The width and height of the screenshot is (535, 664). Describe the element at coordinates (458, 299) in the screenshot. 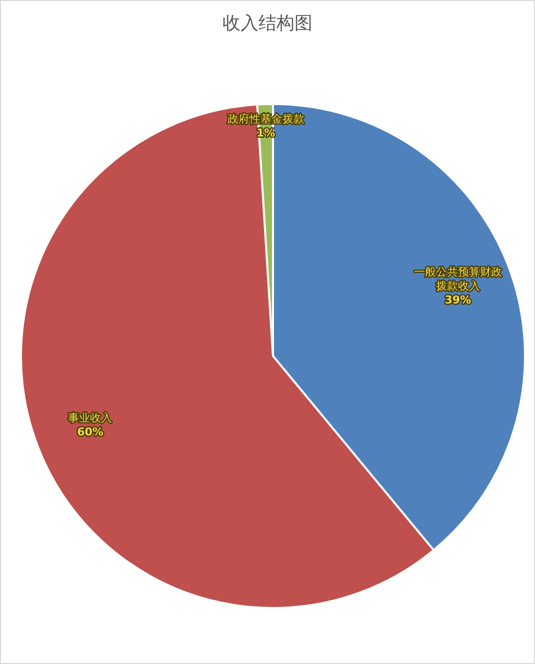

I see `data-label: 39%` at that location.